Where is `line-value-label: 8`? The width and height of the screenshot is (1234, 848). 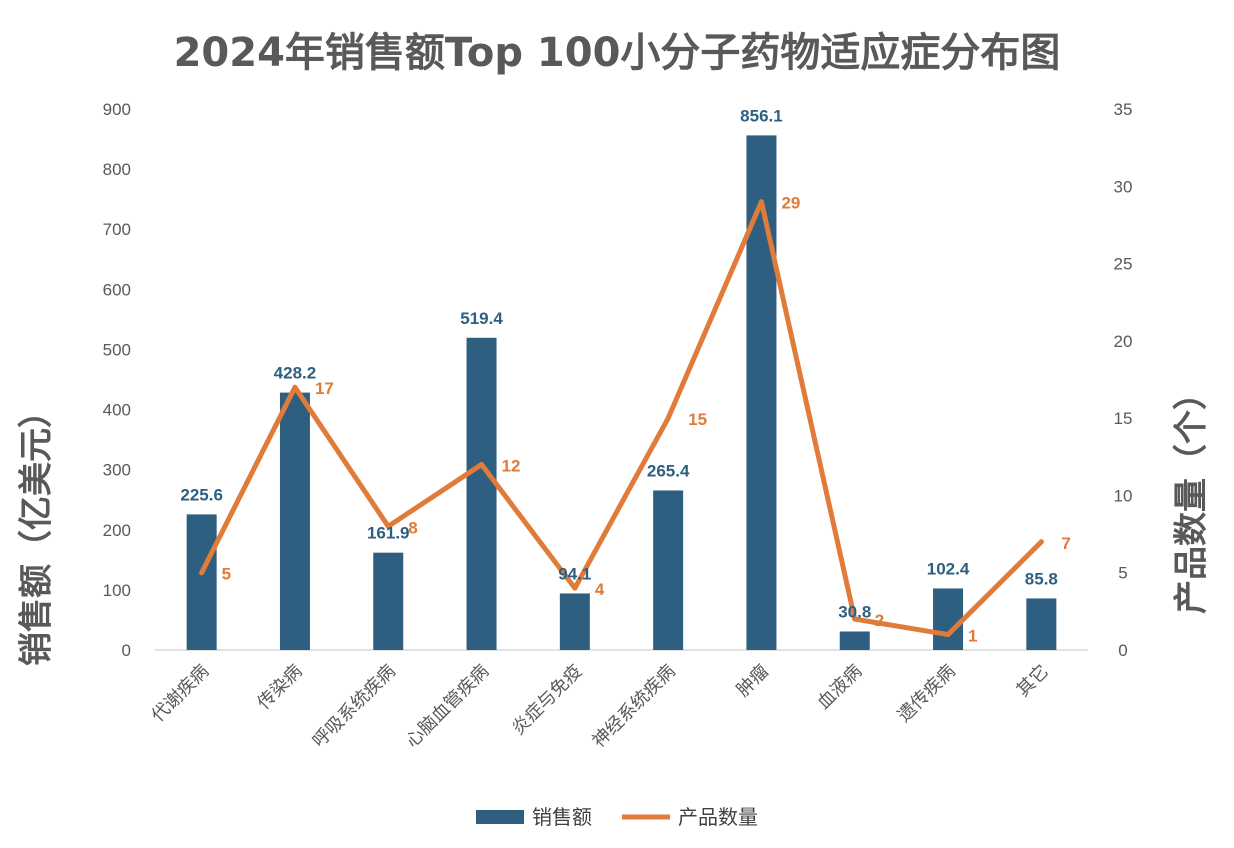 line-value-label: 8 is located at coordinates (412, 527).